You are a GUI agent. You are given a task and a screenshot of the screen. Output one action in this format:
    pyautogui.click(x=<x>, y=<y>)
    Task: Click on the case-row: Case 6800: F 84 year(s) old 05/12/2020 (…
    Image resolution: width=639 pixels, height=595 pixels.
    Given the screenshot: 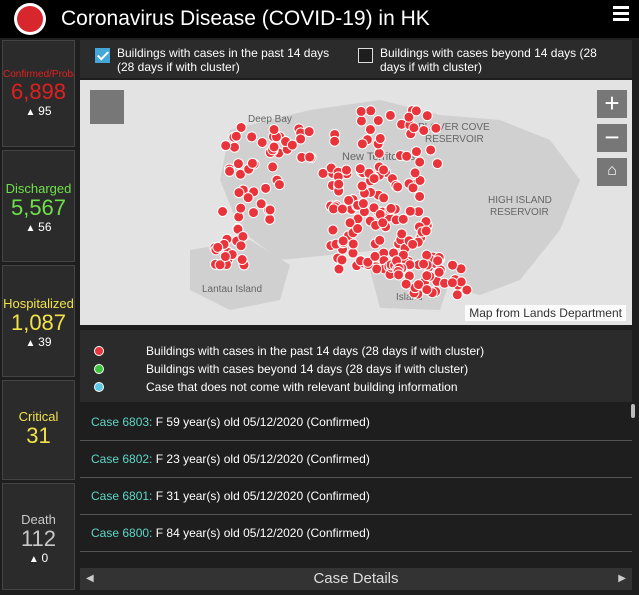 What is the action you would take?
    pyautogui.click(x=356, y=533)
    